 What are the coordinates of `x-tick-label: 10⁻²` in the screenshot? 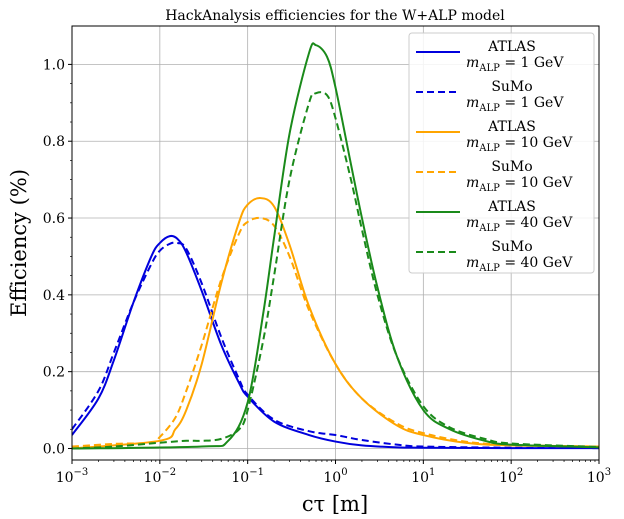 It's located at (160, 476).